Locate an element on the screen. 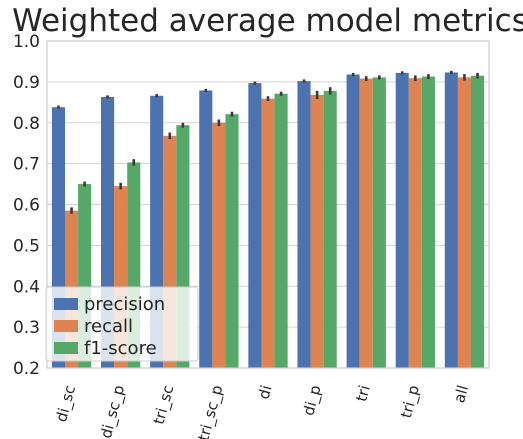  legend-swatch-recall is located at coordinates (66, 326).